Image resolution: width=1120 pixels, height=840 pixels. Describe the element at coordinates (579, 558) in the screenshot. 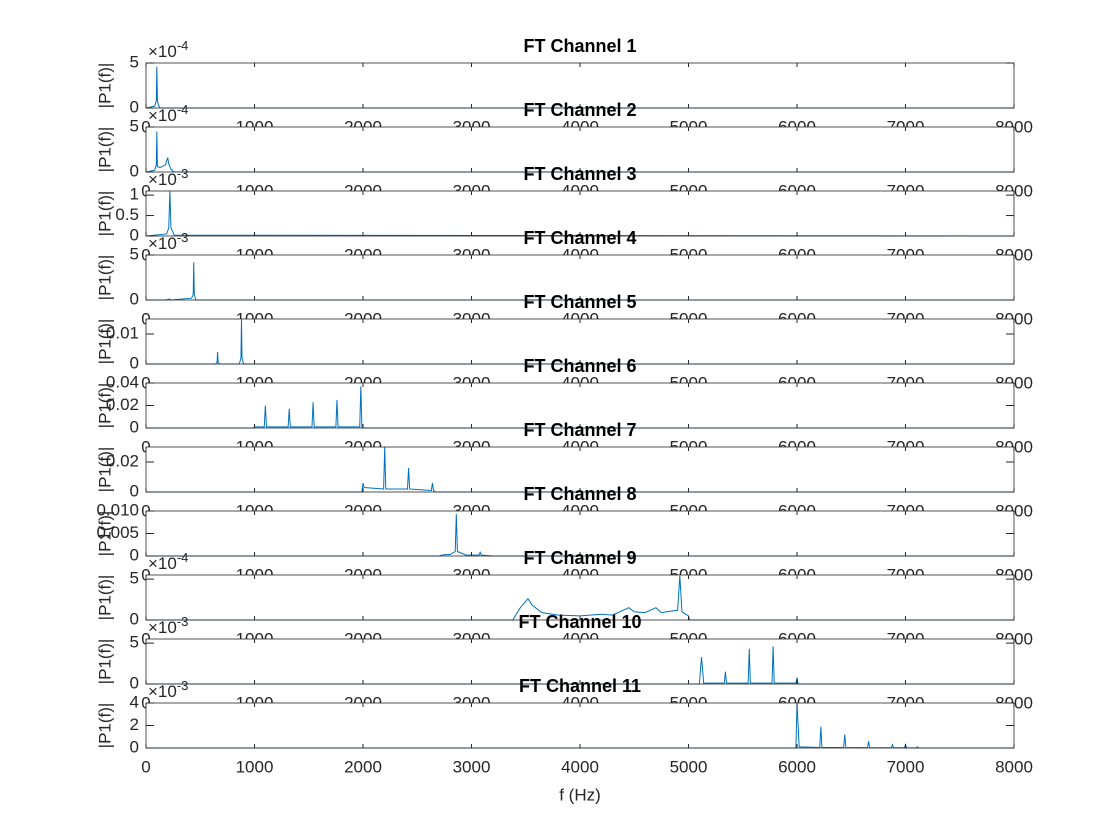

I see `chart-title: FT Channel 9` at that location.